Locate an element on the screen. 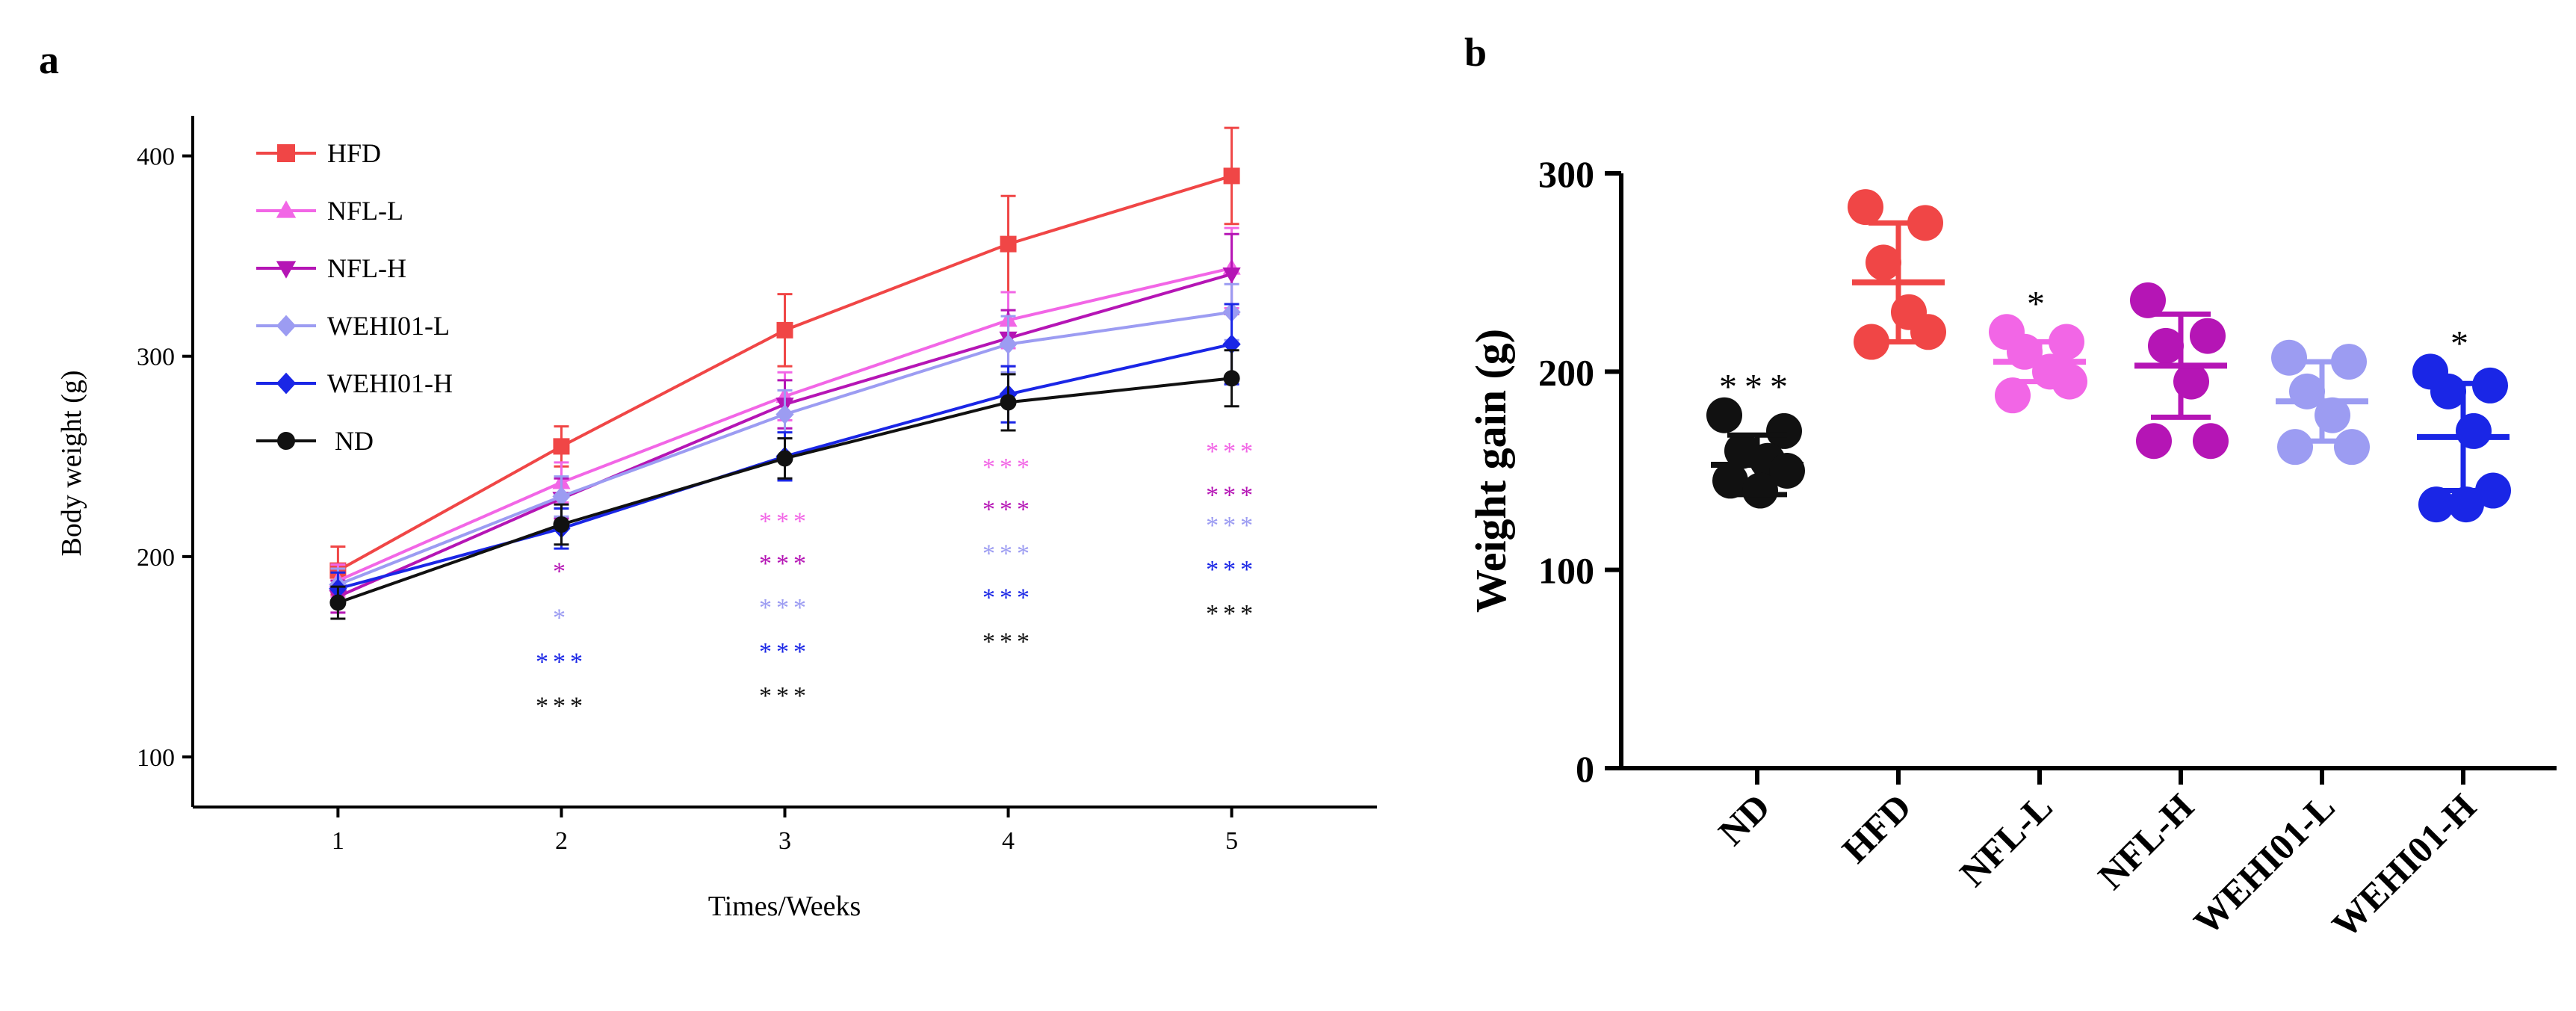 This screenshot has height=1011, width=2576. series-nd is located at coordinates (784, 484).